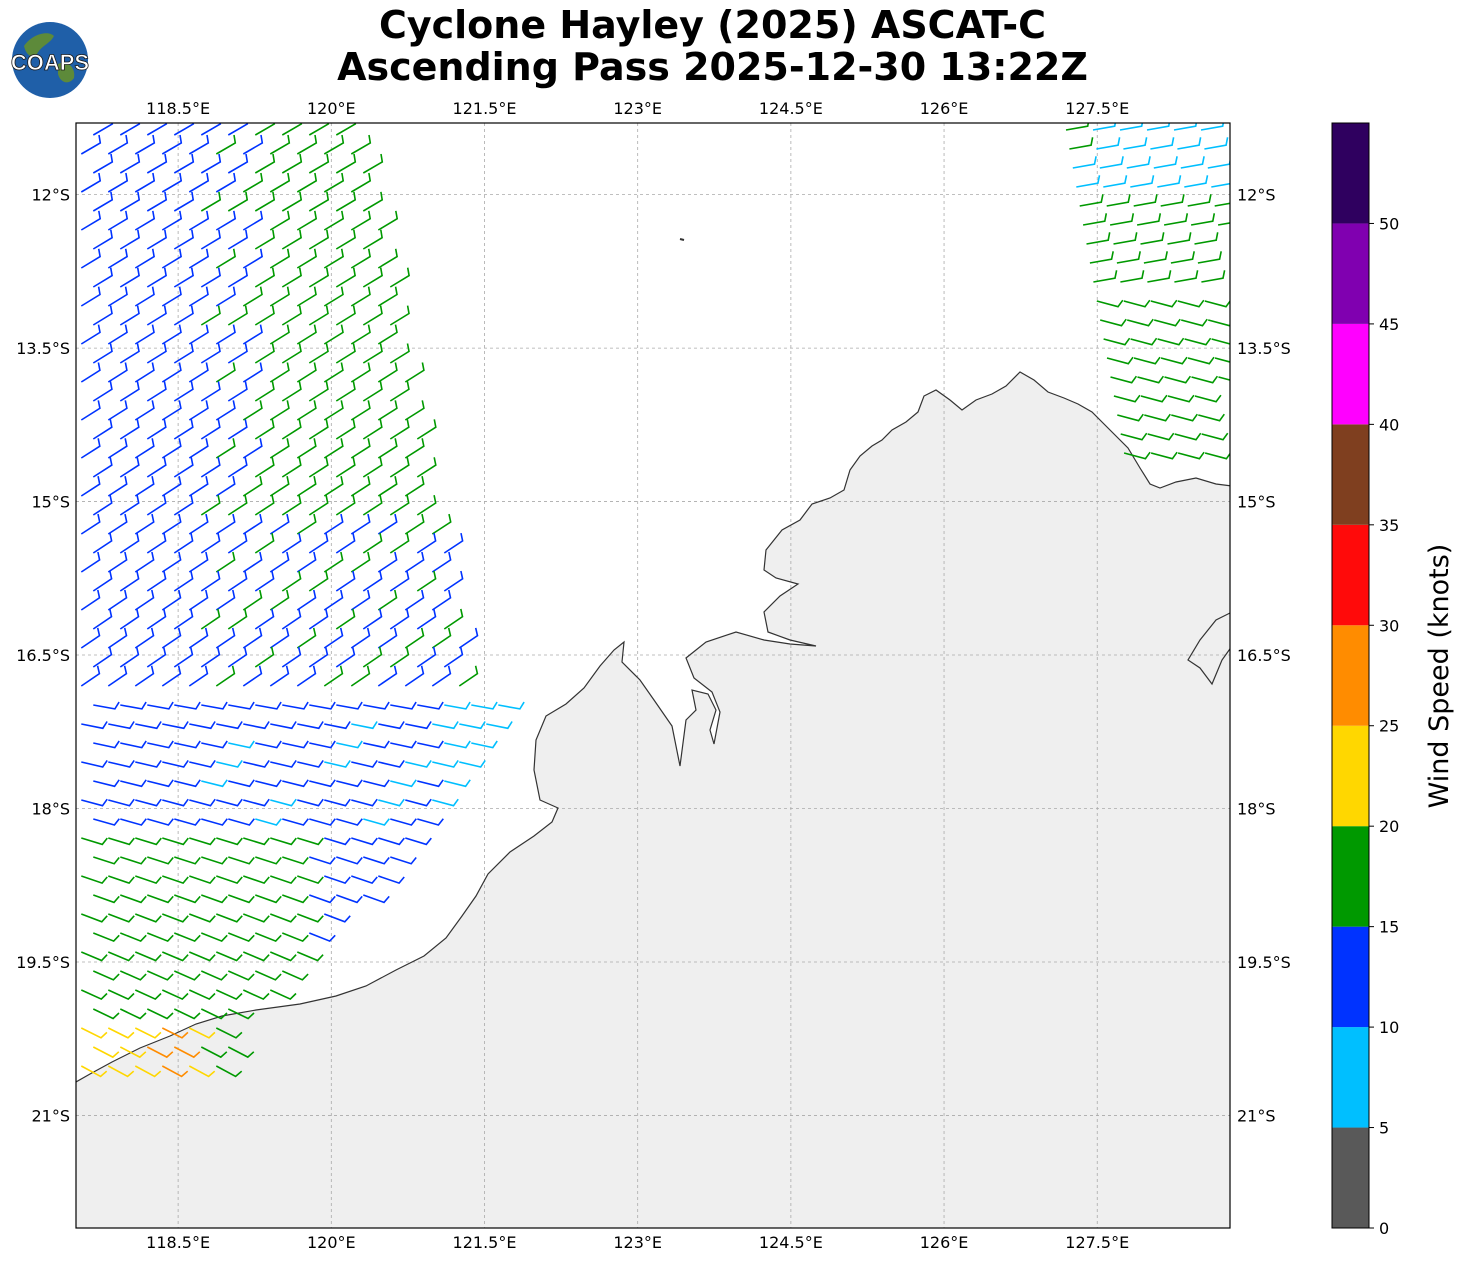 The height and width of the screenshot is (1264, 1468). I want to click on lon-tick-label: 126°E, so click(944, 1242).